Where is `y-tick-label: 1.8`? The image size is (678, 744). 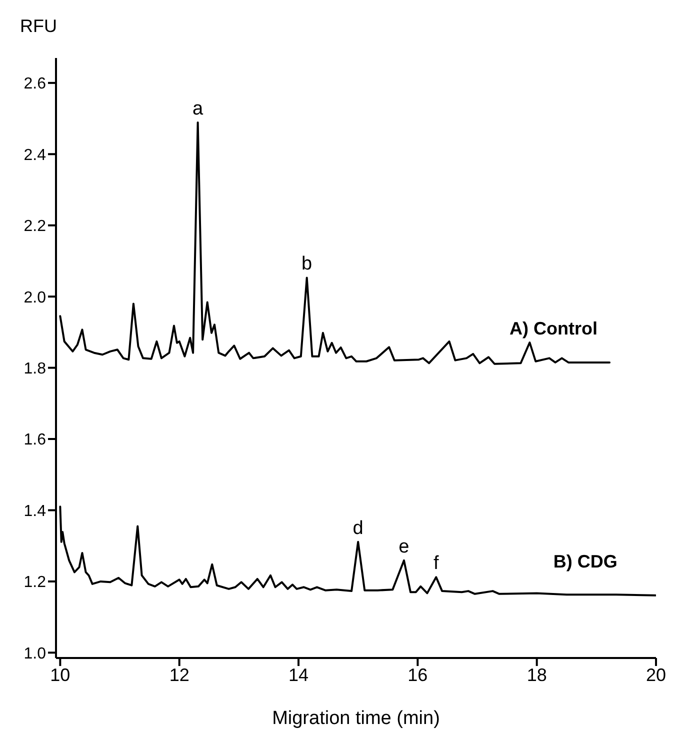
y-tick-label: 1.8 is located at coordinates (35, 369).